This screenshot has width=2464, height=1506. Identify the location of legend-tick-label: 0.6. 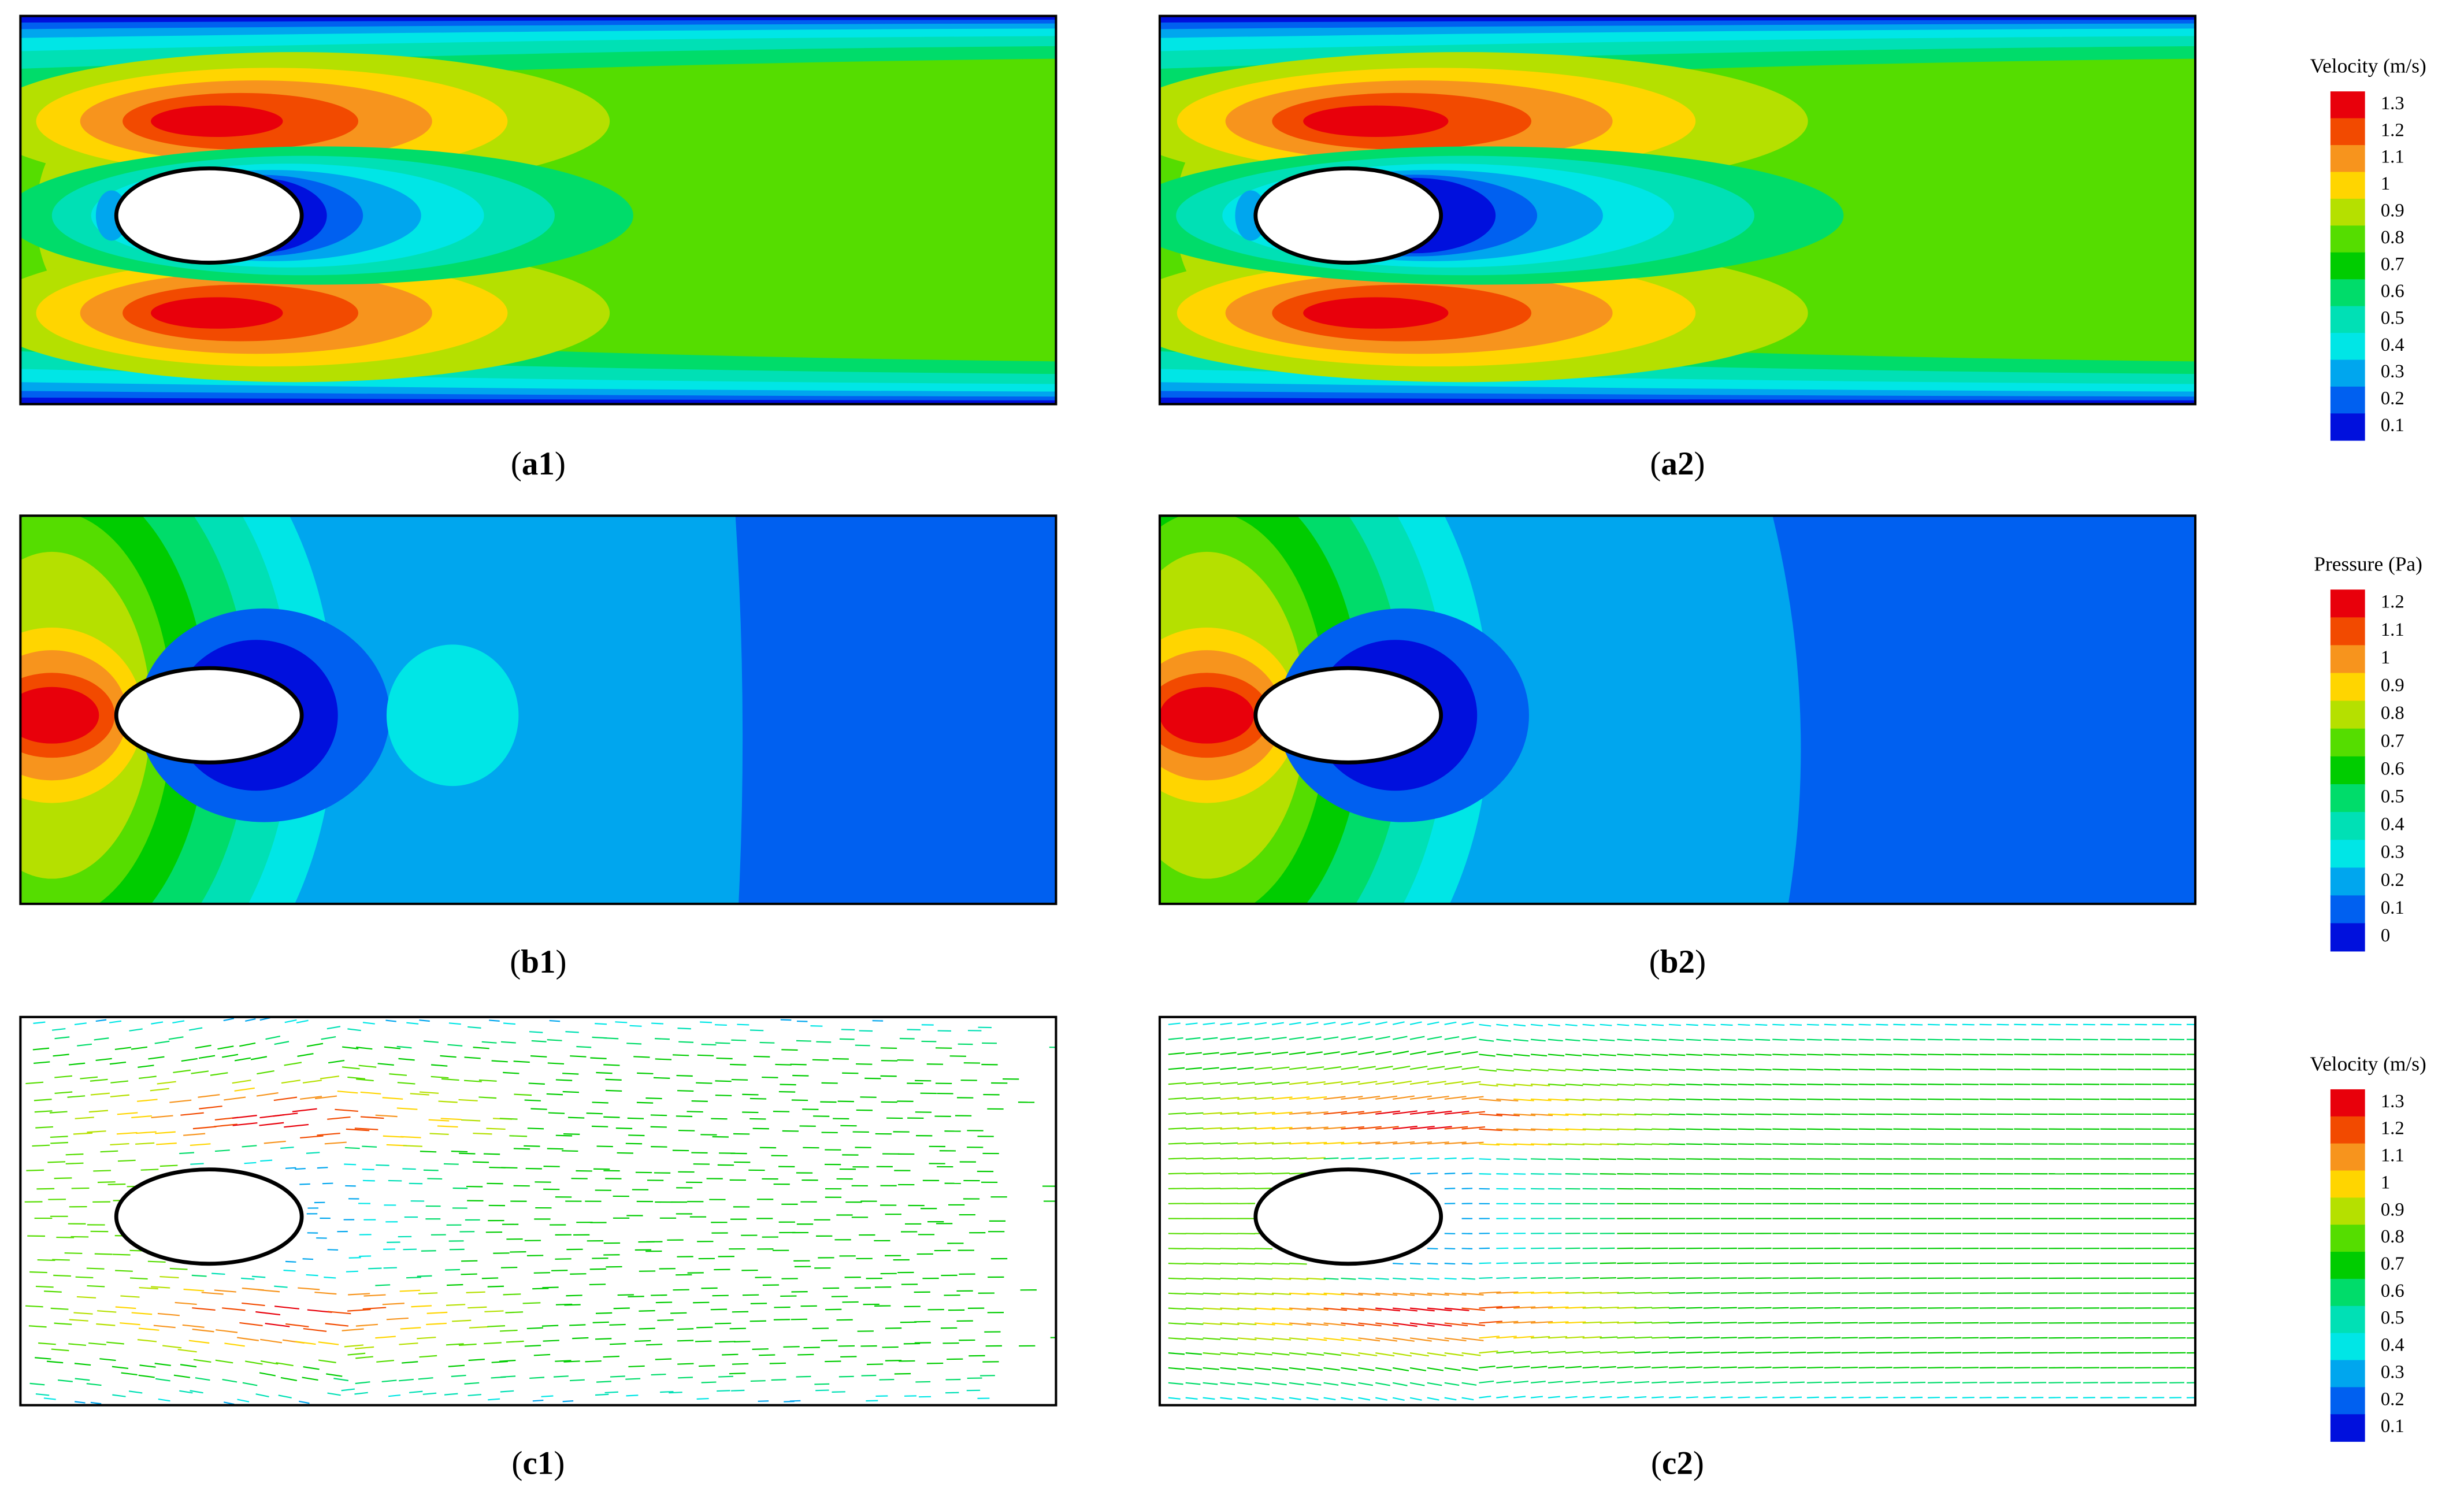
(2392, 291).